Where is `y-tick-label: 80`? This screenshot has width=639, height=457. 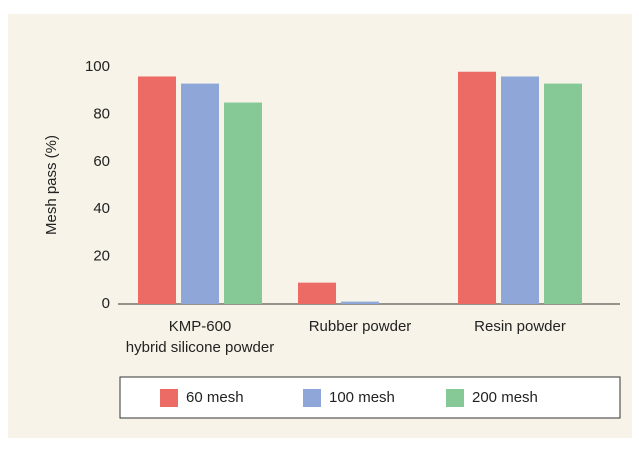
y-tick-label: 80 is located at coordinates (101, 113).